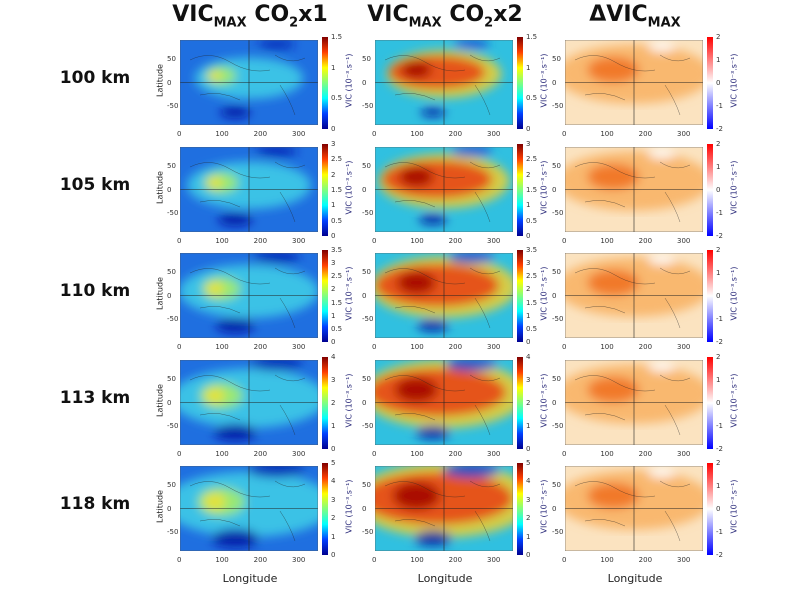 The height and width of the screenshot is (589, 800). What do you see at coordinates (193, 14) in the screenshot?
I see `title-part: VIC` at bounding box center [193, 14].